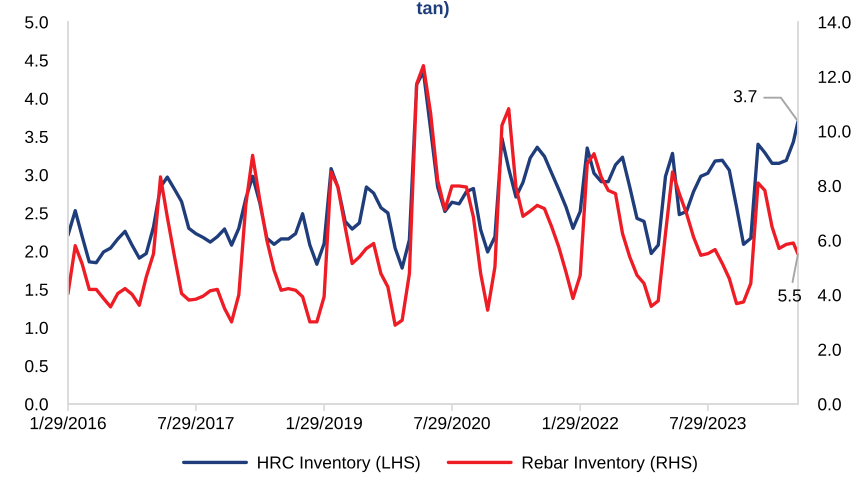 The height and width of the screenshot is (478, 856). What do you see at coordinates (37, 328) in the screenshot?
I see `y-tick-label: 1.0` at bounding box center [37, 328].